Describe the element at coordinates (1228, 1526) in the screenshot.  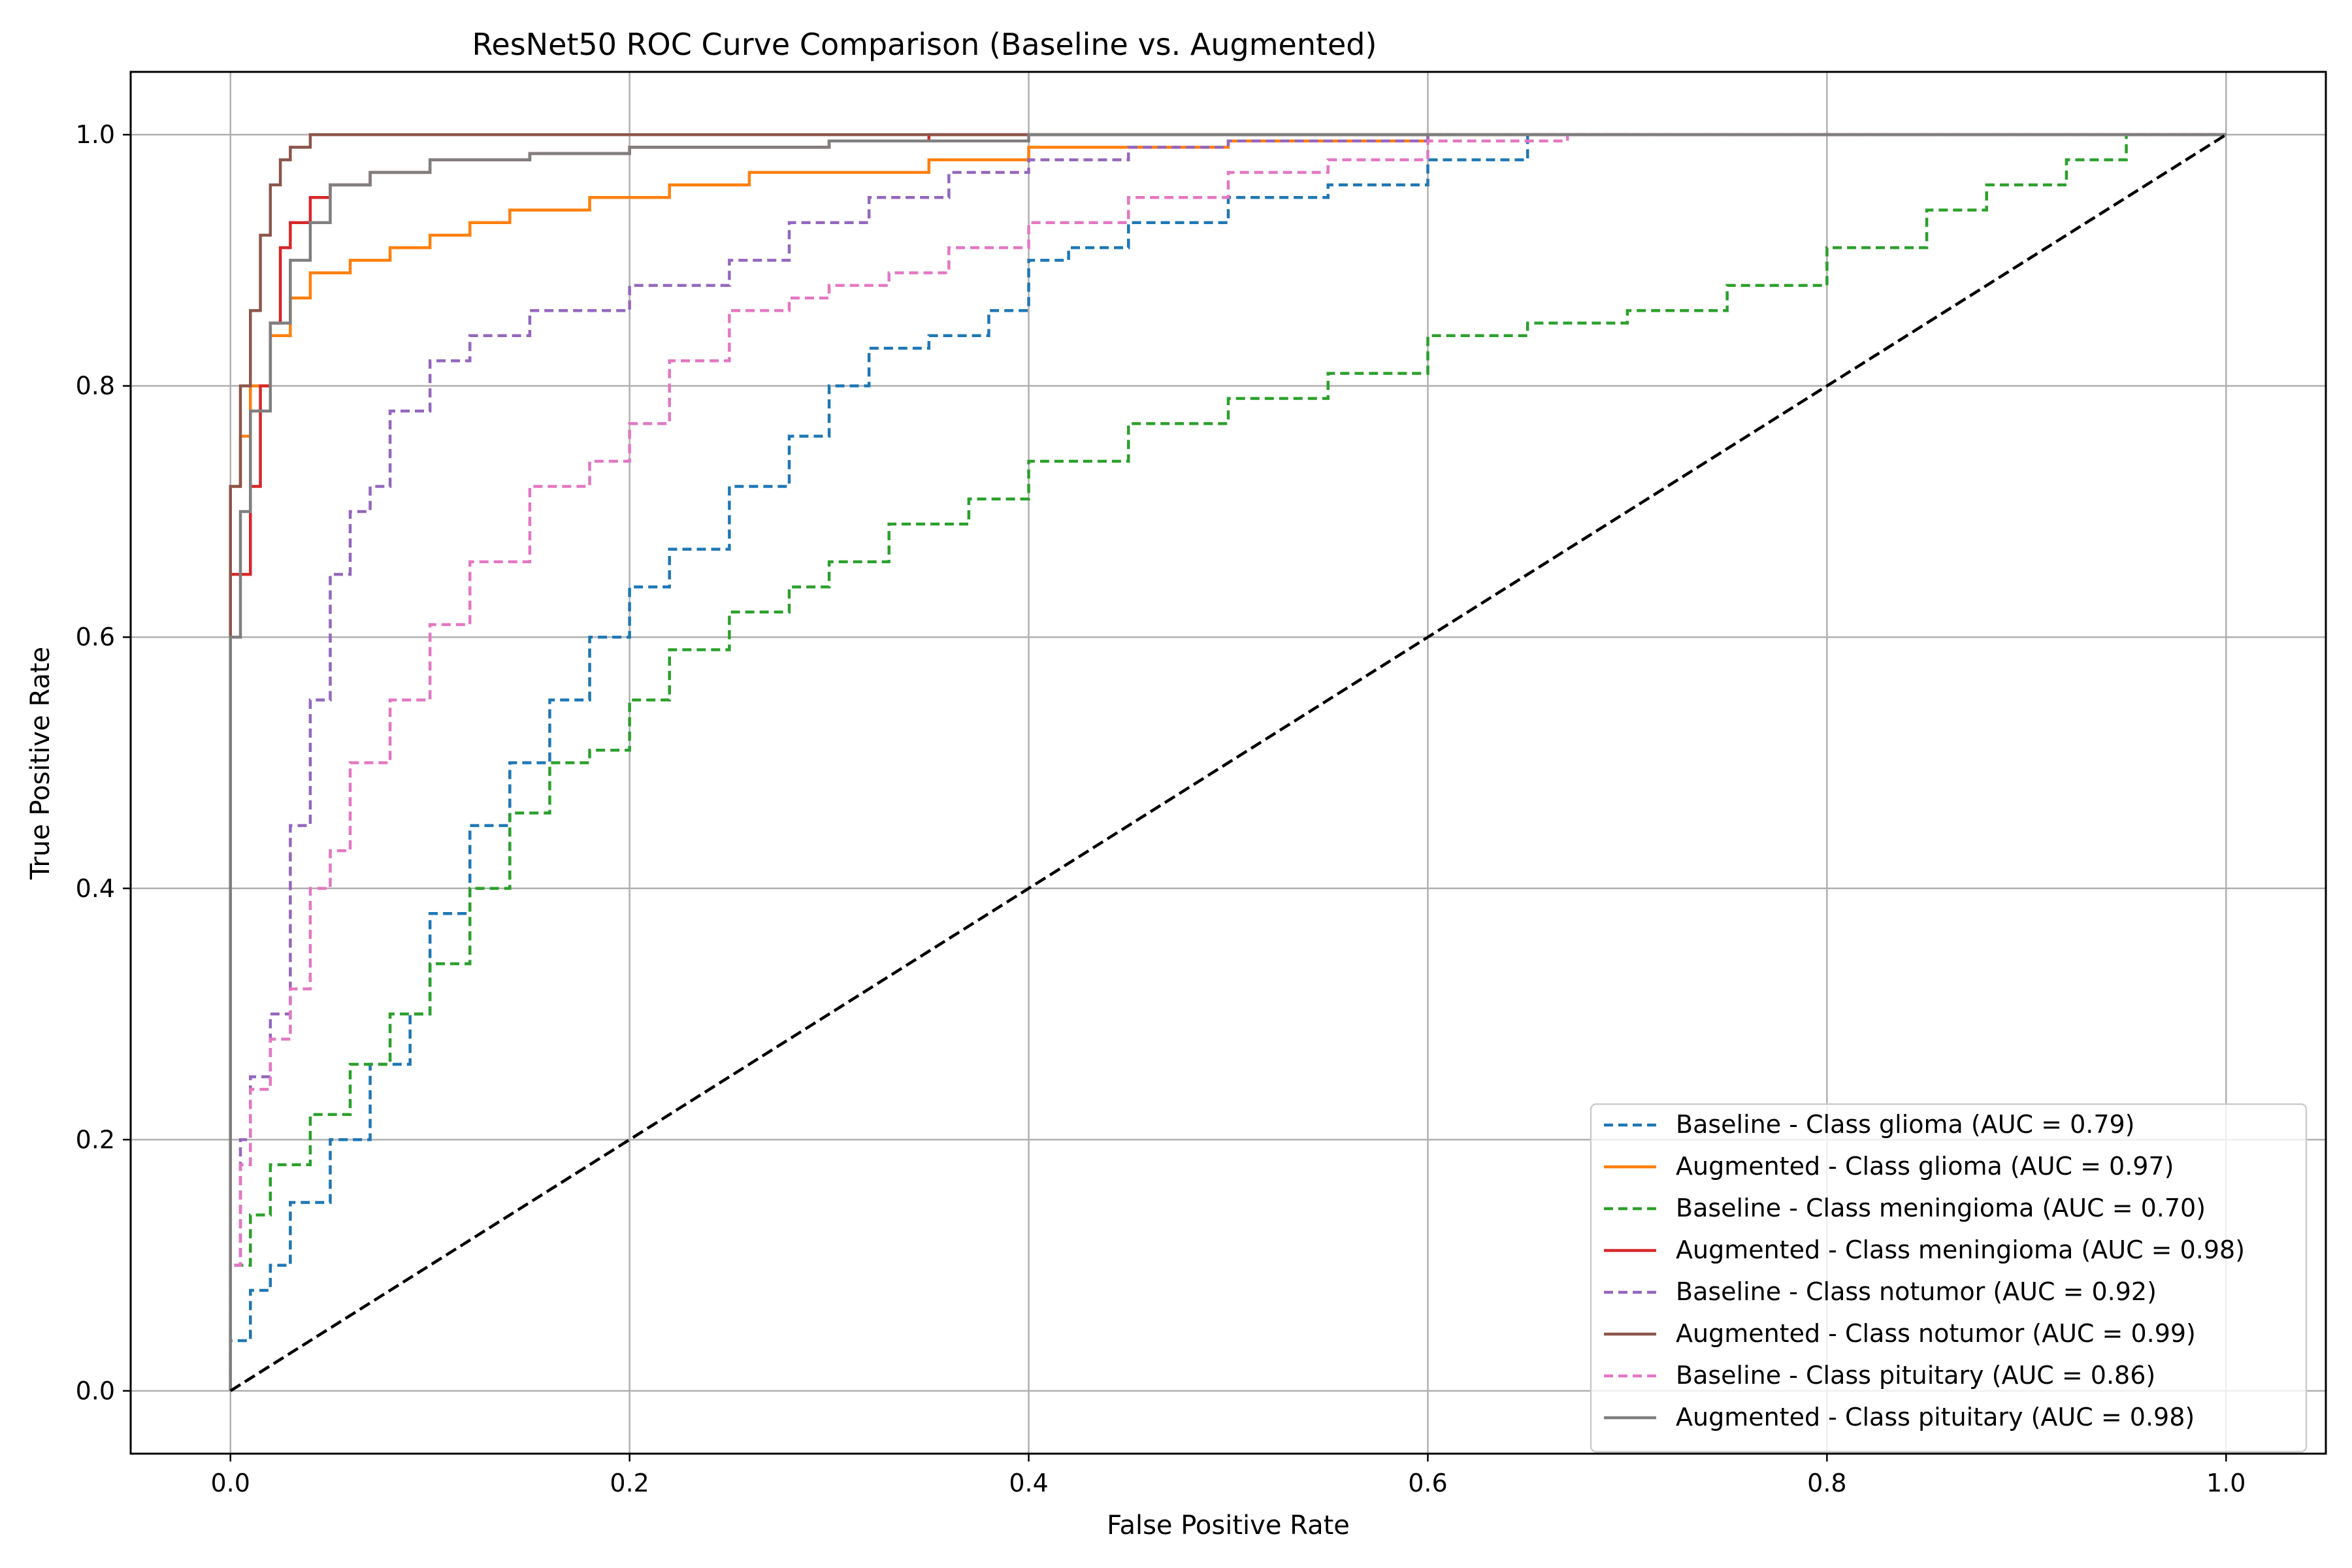
I see `x-axis-label: False Positive Rate` at that location.